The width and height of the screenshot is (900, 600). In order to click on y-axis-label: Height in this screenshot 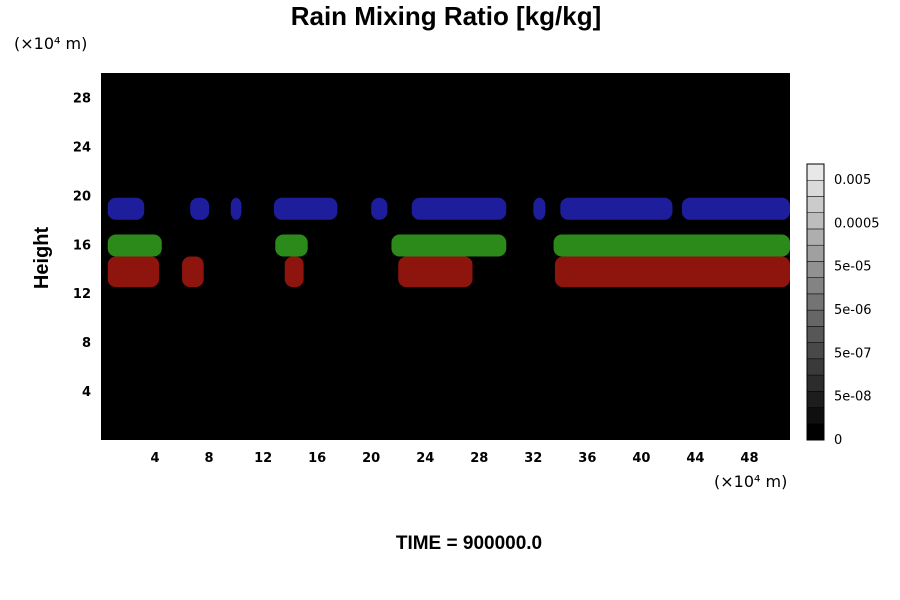, I will do `click(42, 258)`.